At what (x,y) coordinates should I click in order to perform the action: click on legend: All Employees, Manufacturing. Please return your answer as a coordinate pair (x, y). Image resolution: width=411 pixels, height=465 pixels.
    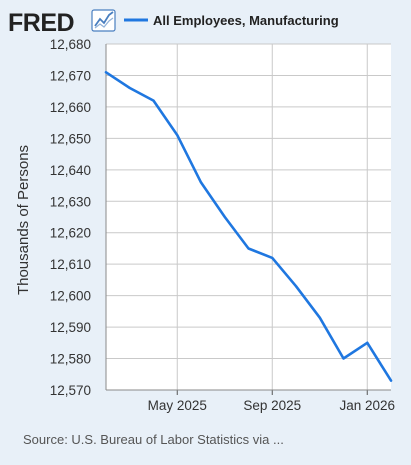
    Looking at the image, I should click on (231, 20).